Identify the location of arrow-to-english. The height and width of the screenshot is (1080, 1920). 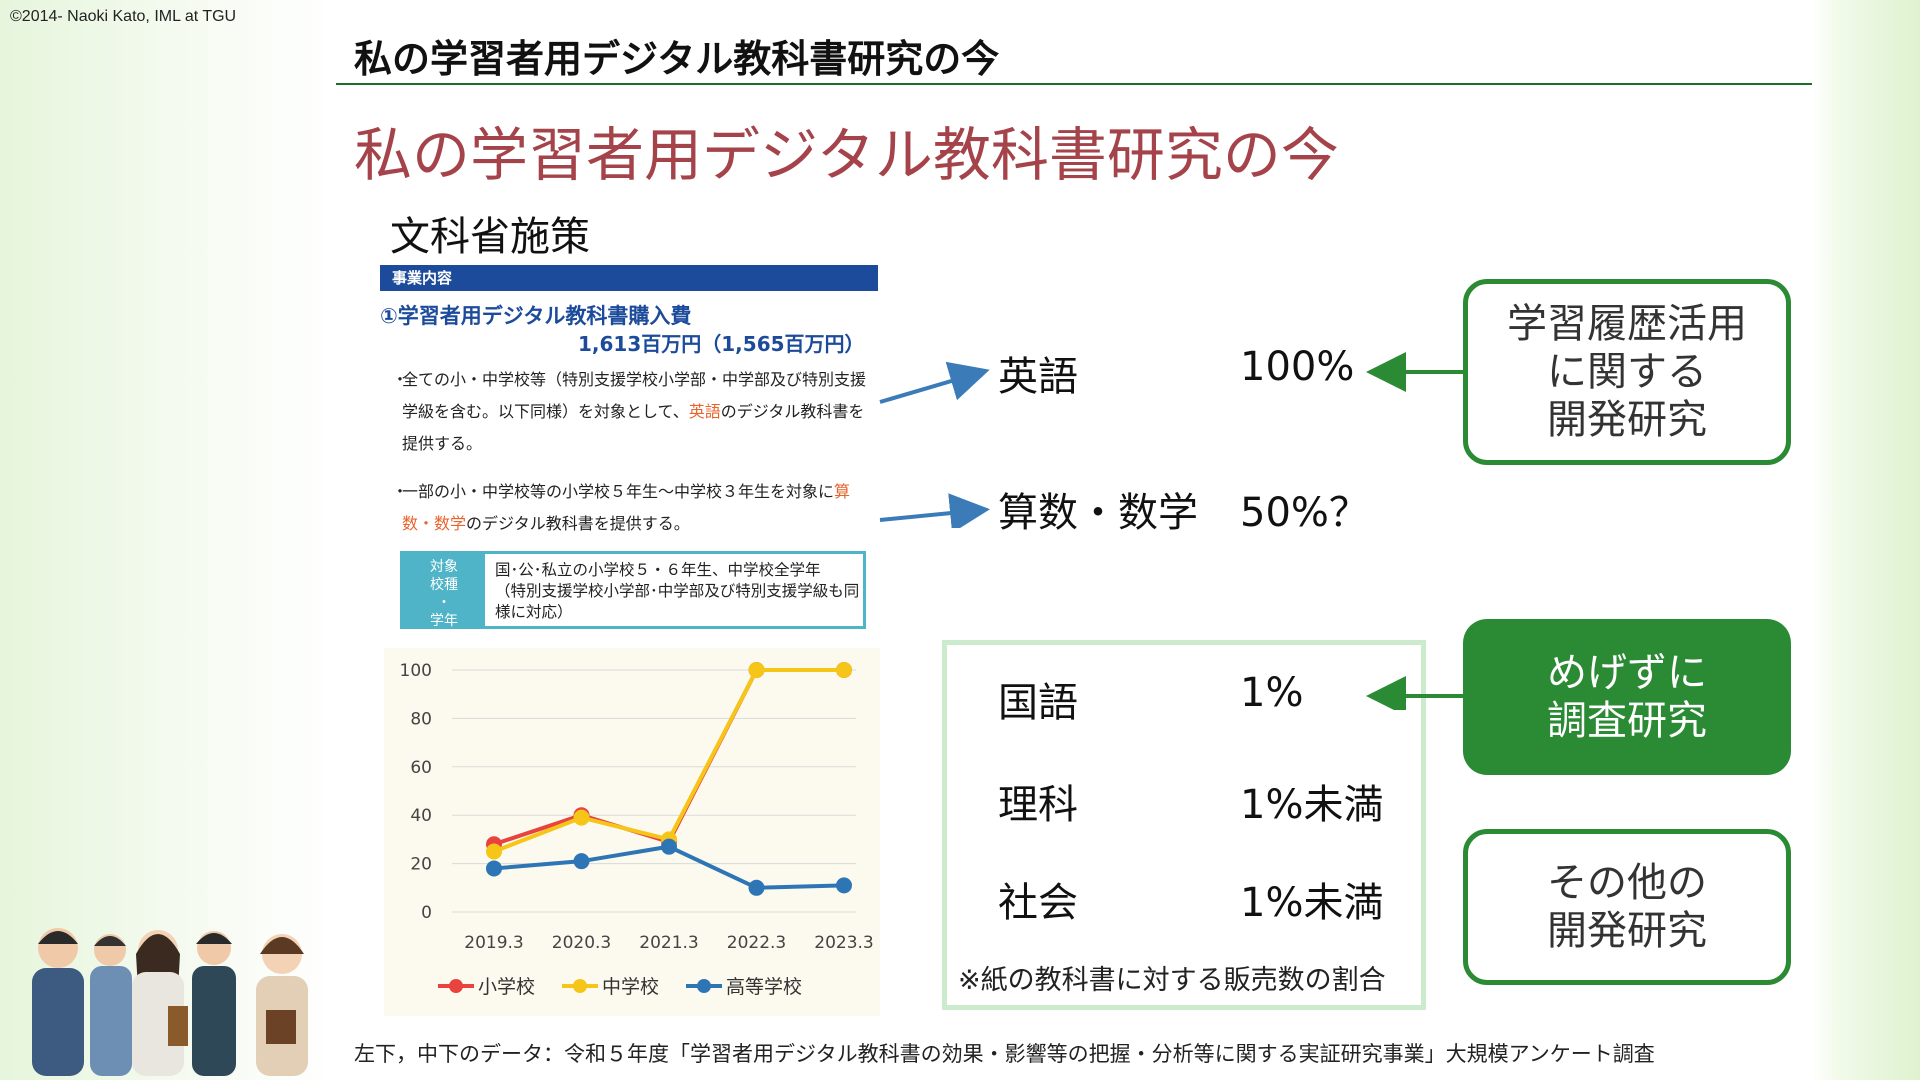
(934, 382).